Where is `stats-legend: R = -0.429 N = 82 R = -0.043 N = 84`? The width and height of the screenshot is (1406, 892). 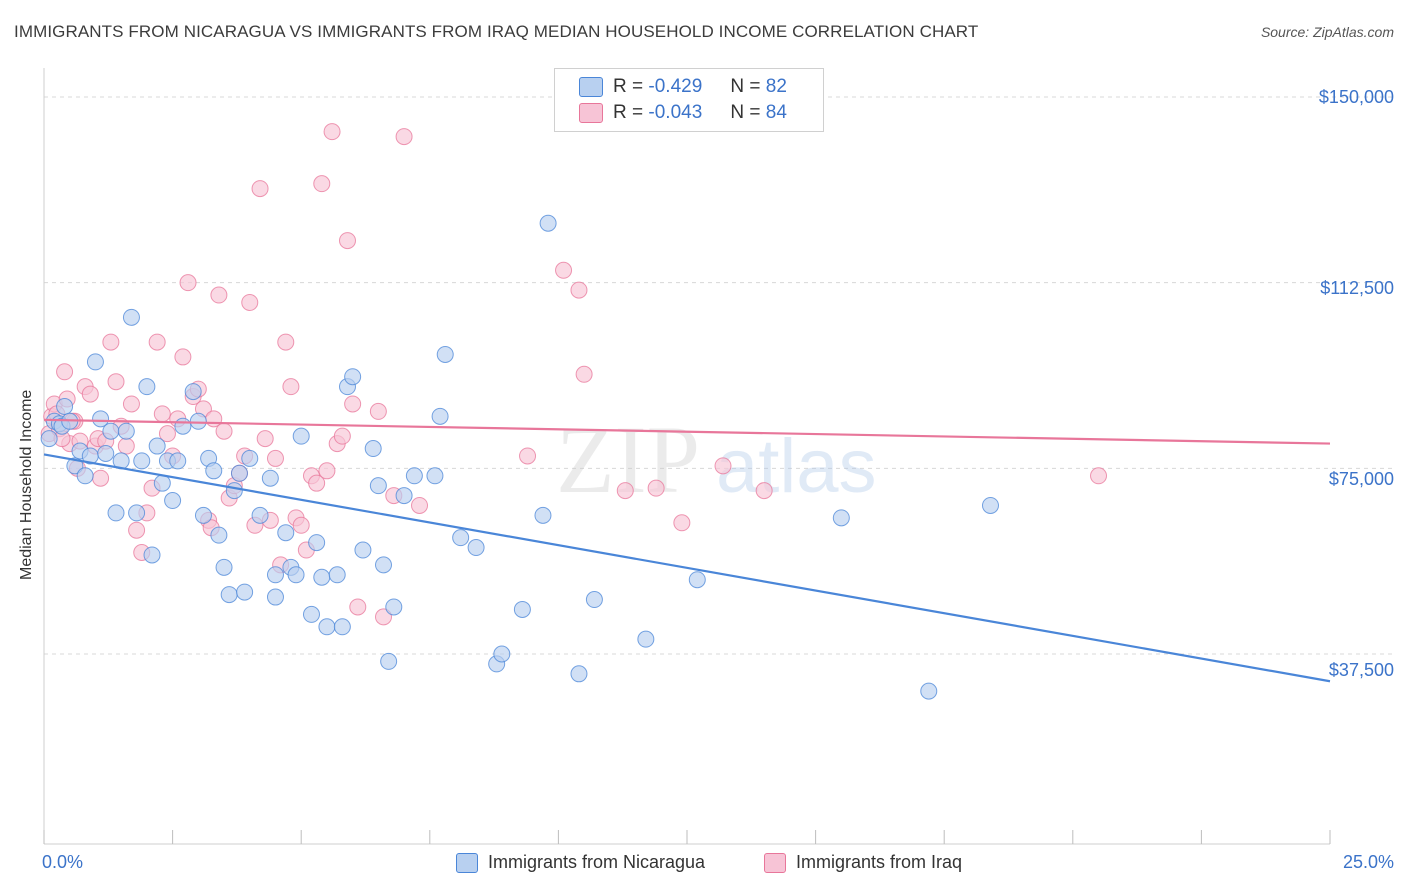
stats-legend: R = -0.429 N = 82 R = -0.043 N = 84 is located at coordinates (689, 100).